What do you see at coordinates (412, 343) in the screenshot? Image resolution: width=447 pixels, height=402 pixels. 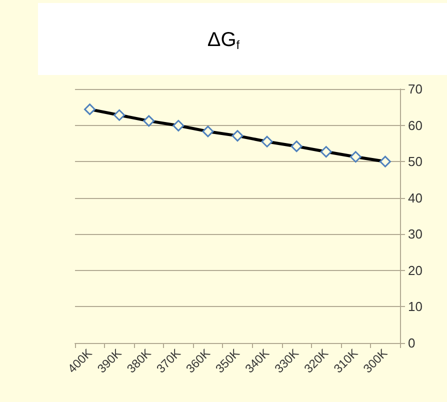 I see `y-tick-label: 0` at bounding box center [412, 343].